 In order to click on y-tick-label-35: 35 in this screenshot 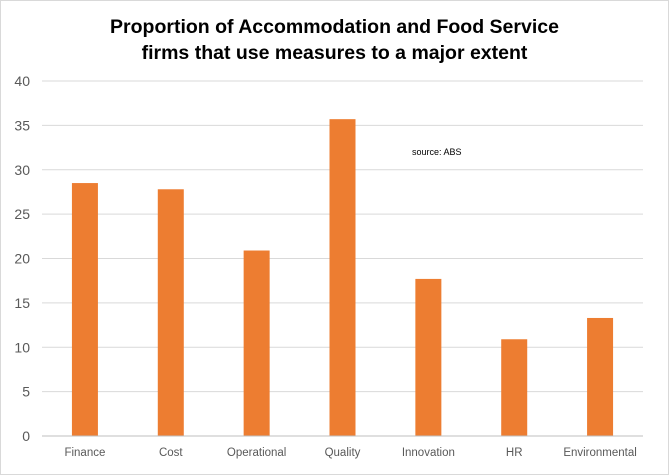, I will do `click(22, 125)`.